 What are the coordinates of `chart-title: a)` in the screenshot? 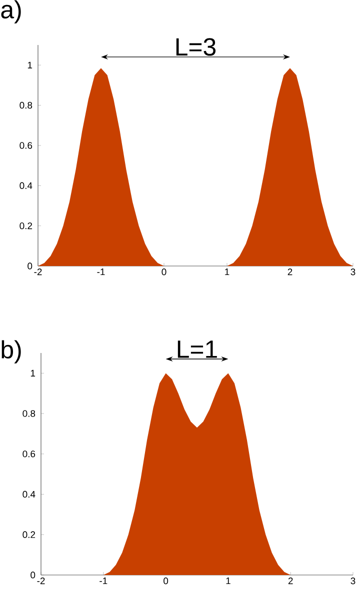 It's located at (11, 12).